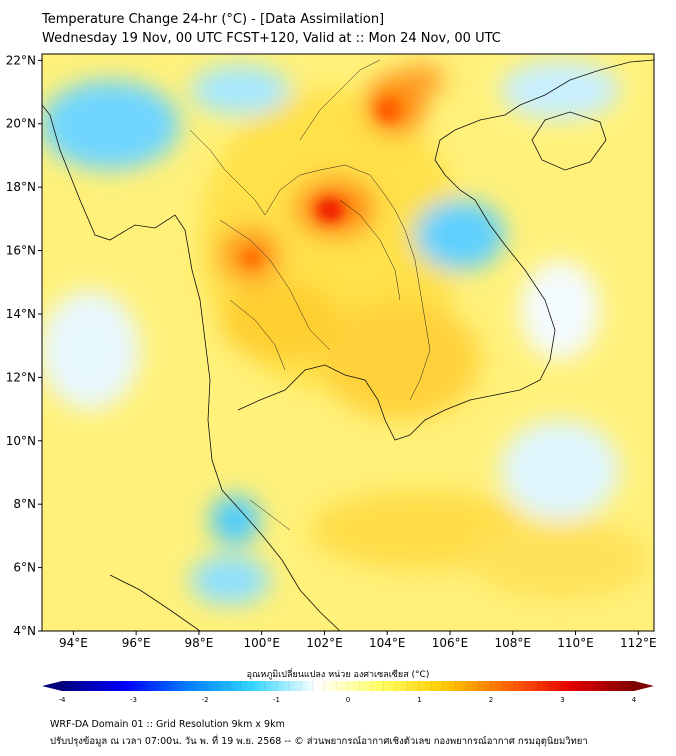  Describe the element at coordinates (136, 643) in the screenshot. I see `lon-tick-label: 96°E` at that location.